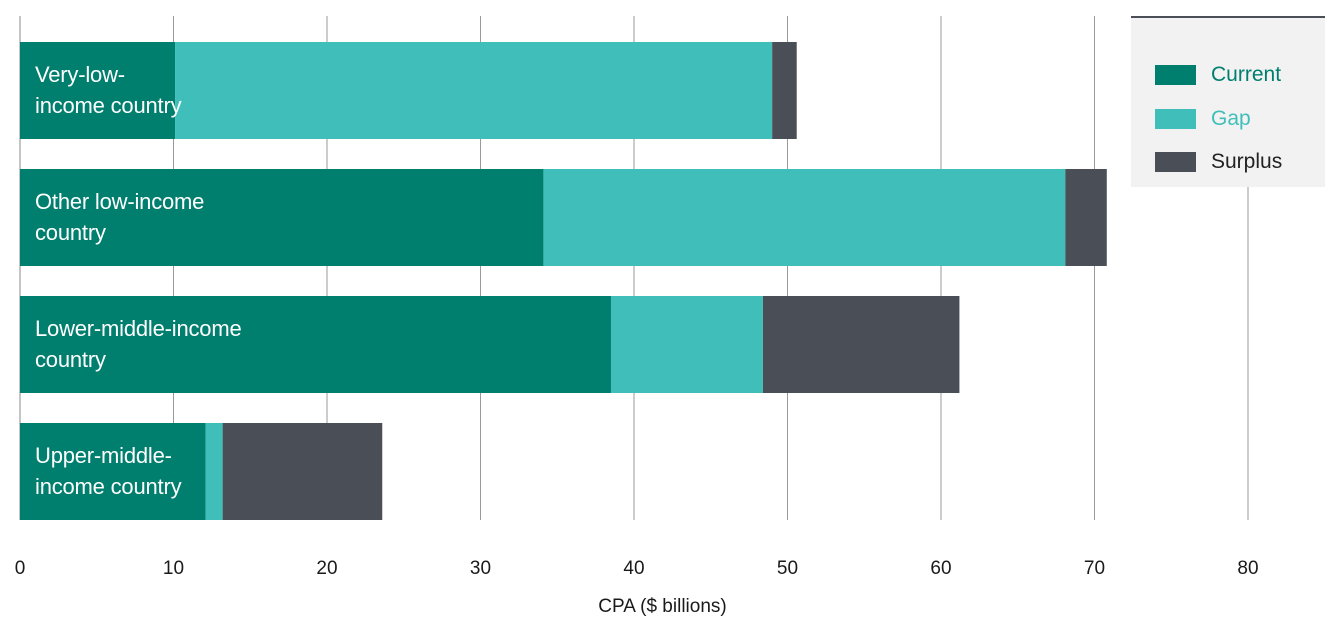 The image size is (1325, 624). Describe the element at coordinates (1246, 74) in the screenshot. I see `legend-label-current: Current` at that location.